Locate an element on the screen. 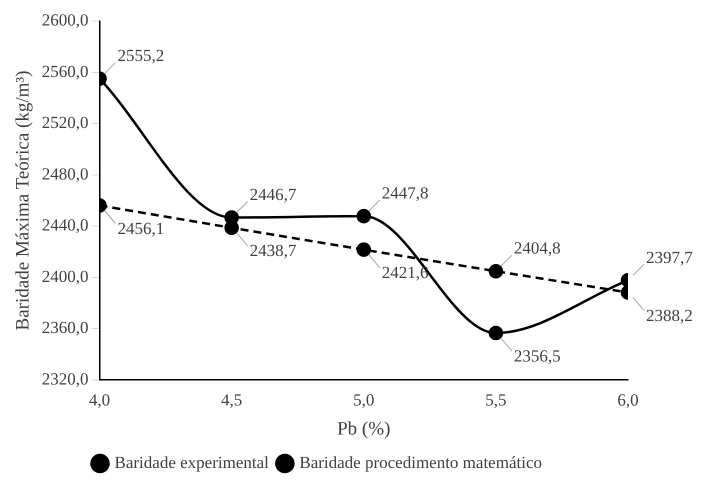 The image size is (716, 490). y-tick-label: 2400,0 is located at coordinates (65, 276).